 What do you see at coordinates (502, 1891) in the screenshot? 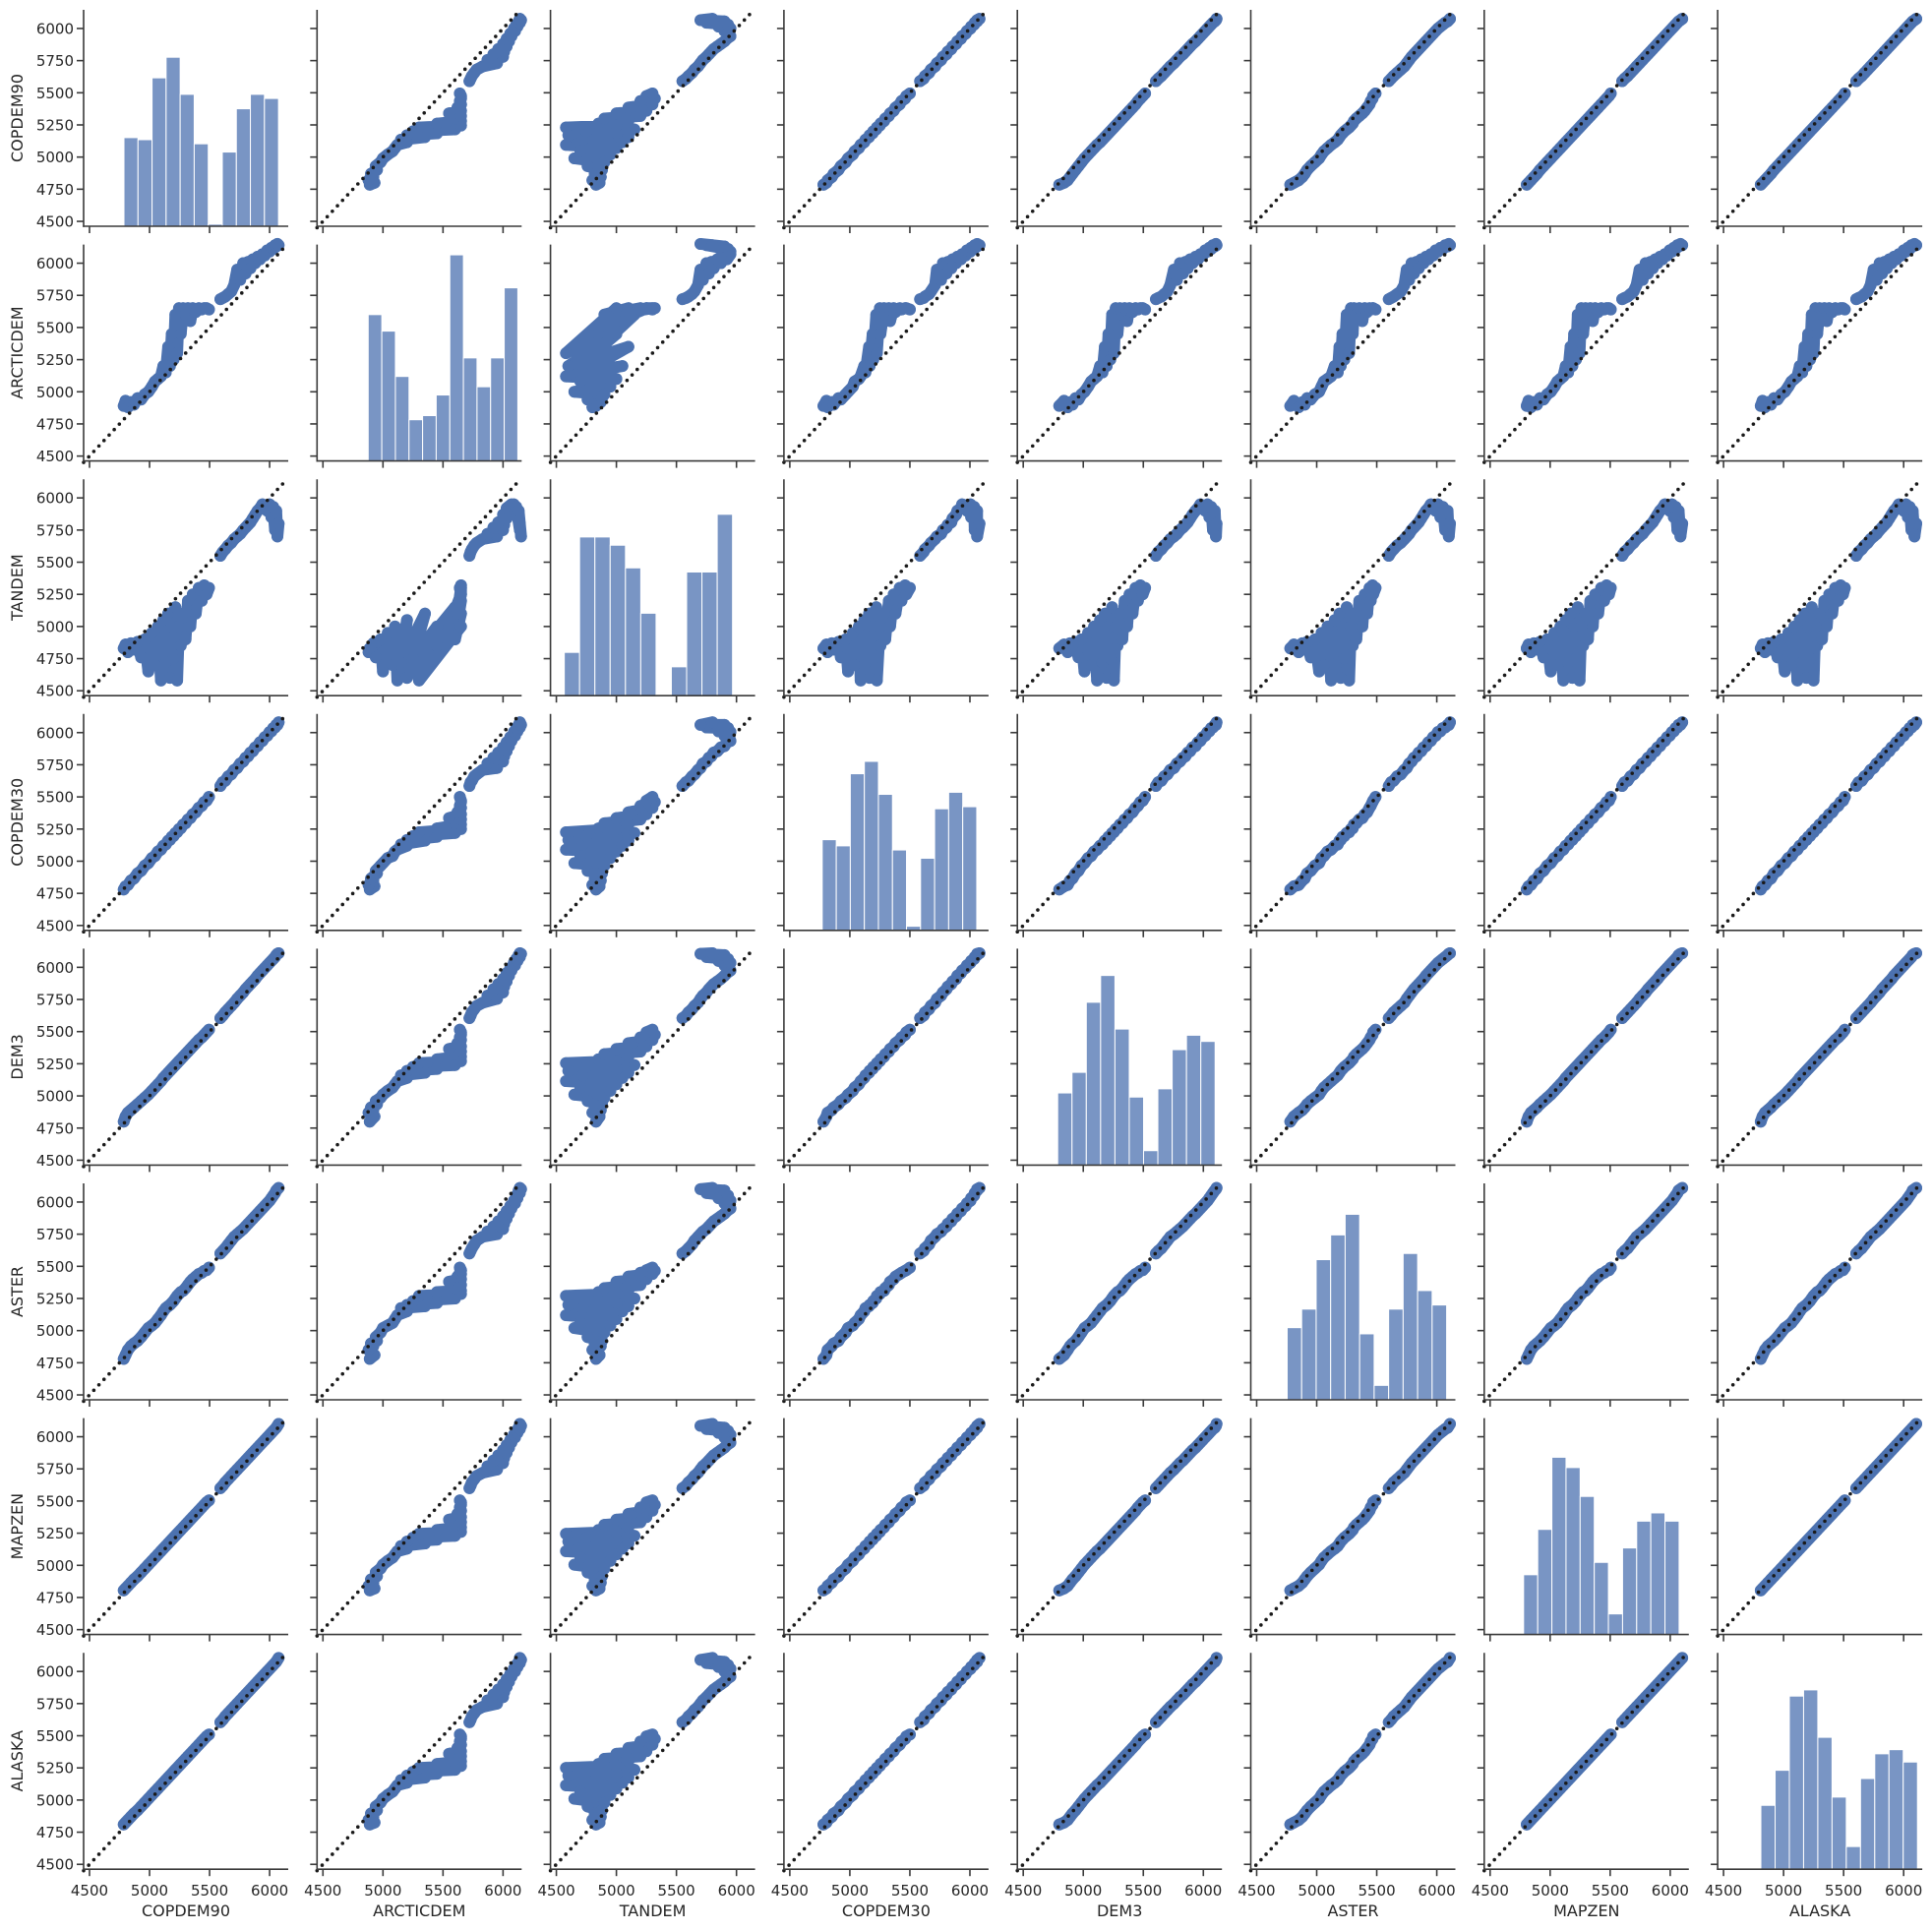
I see `x-tick-label: 6000` at bounding box center [502, 1891].